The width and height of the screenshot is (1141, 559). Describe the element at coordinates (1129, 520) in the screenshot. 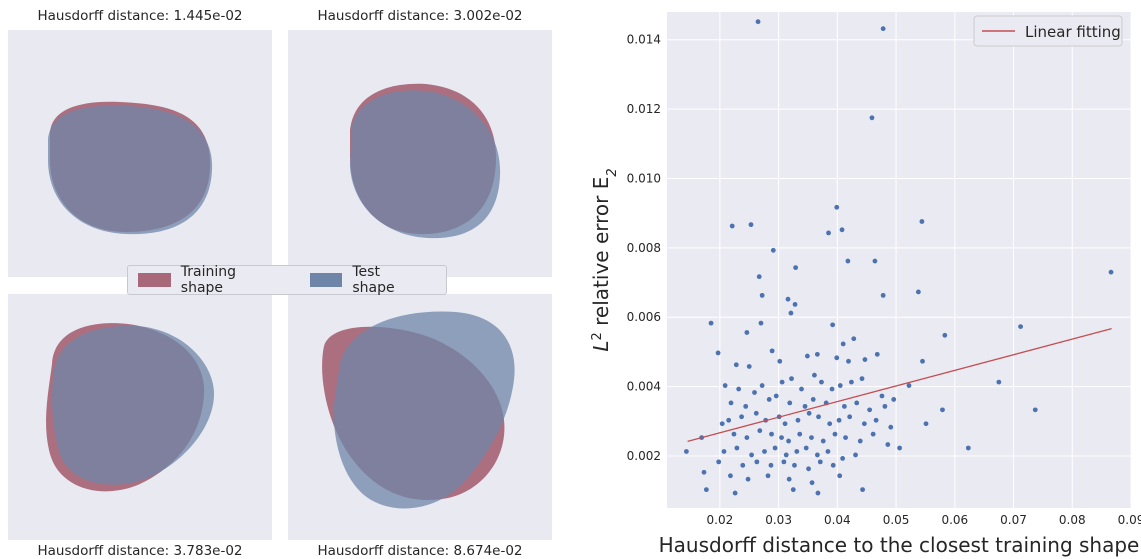

I see `x-tick-label: 0.09` at that location.